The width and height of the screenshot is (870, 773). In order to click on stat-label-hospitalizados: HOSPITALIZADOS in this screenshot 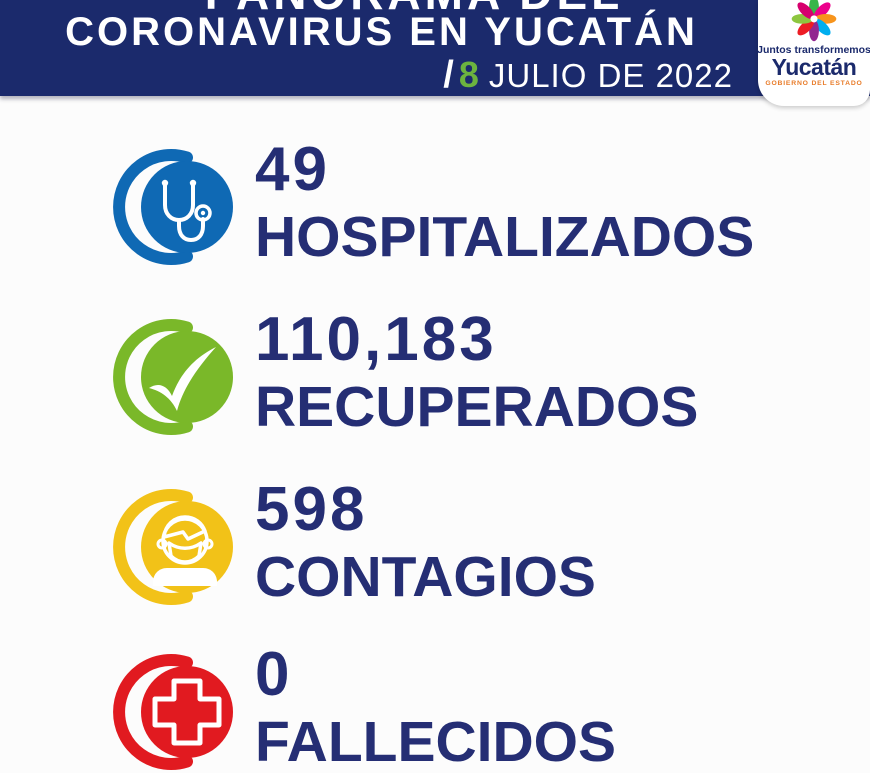, I will do `click(505, 237)`.